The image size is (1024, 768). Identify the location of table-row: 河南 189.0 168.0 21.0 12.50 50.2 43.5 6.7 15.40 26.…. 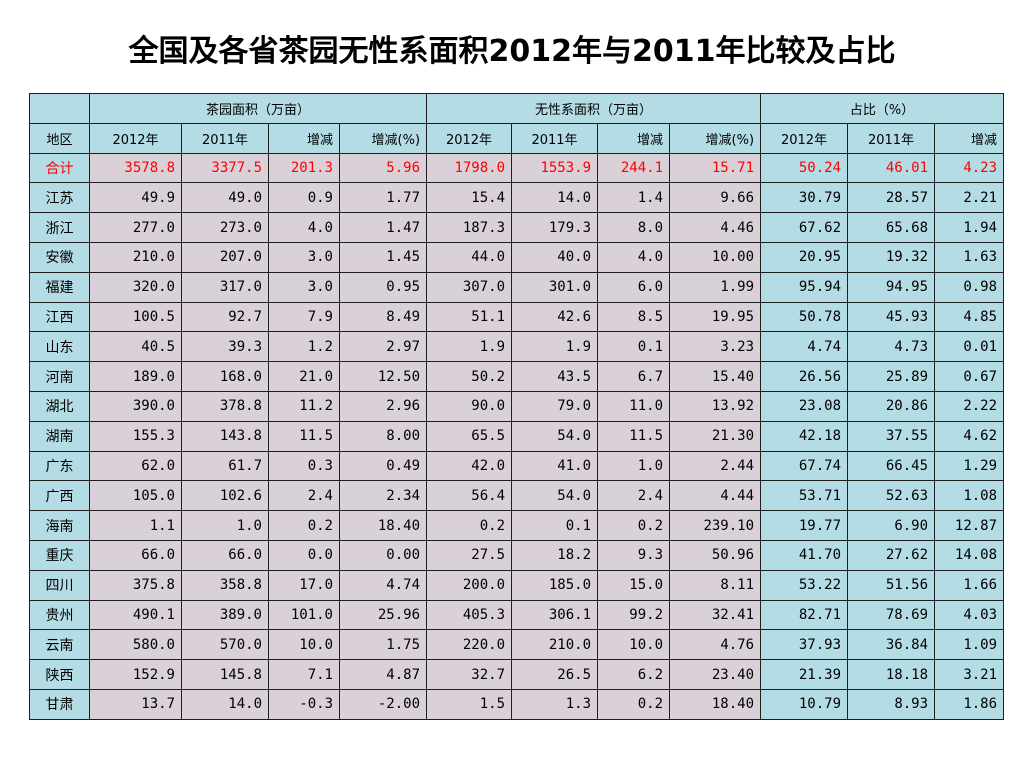
(517, 376).